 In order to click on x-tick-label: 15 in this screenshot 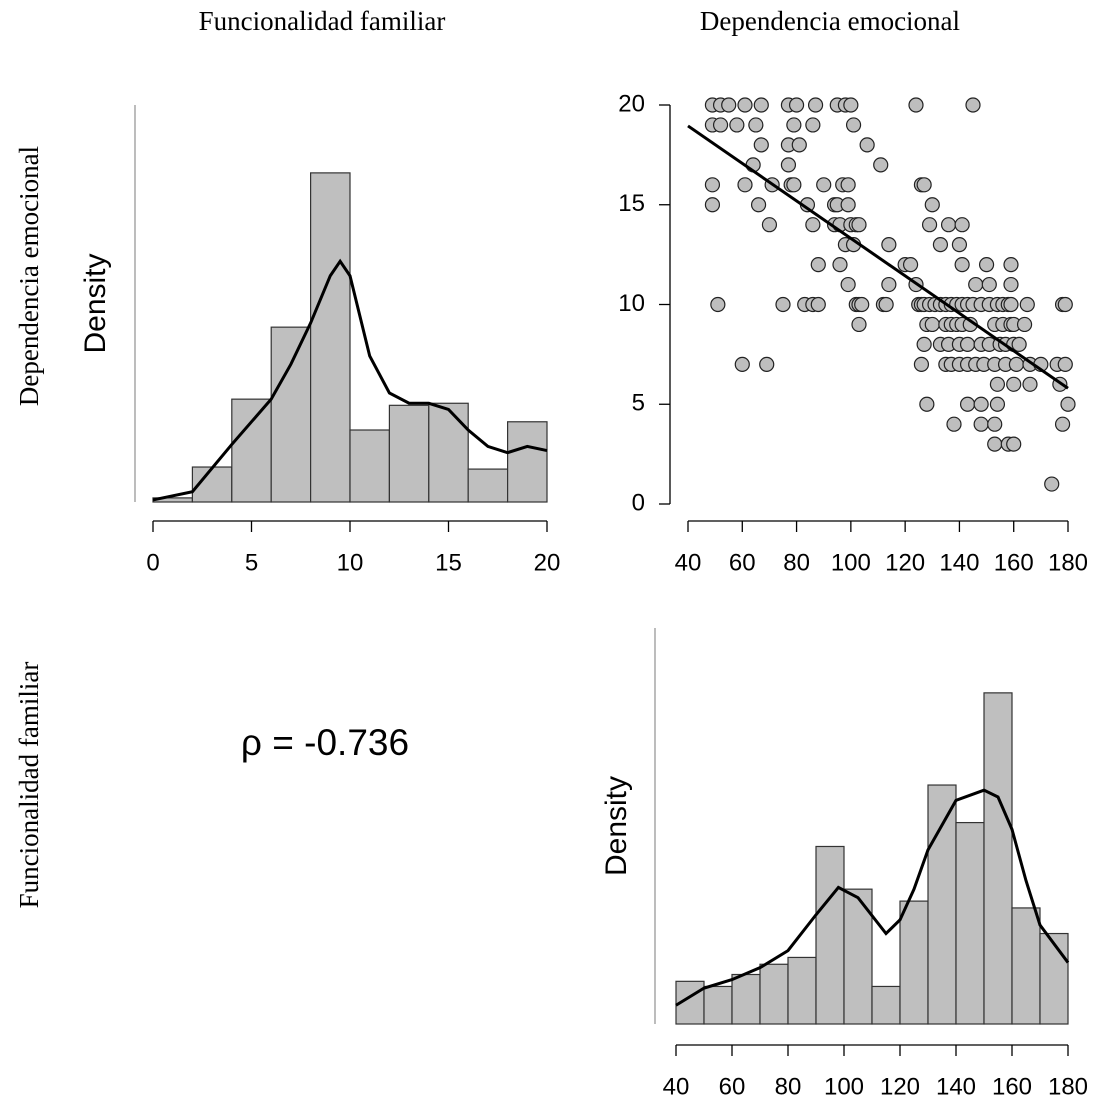, I will do `click(448, 562)`.